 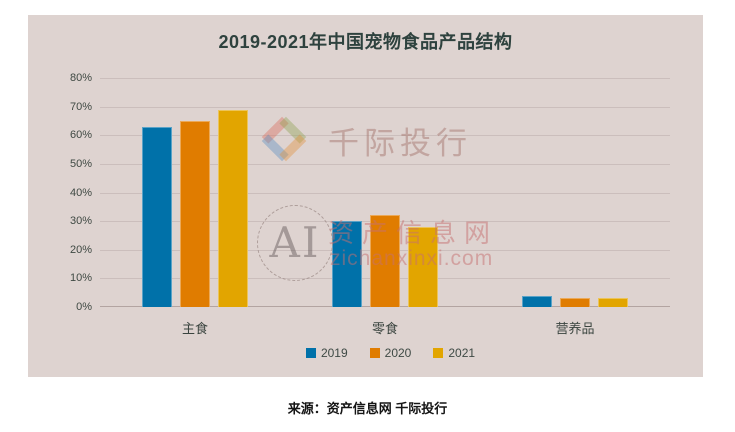 I want to click on chart-title: 2019-2021年中国宠物食品产品结构, so click(x=365, y=42).